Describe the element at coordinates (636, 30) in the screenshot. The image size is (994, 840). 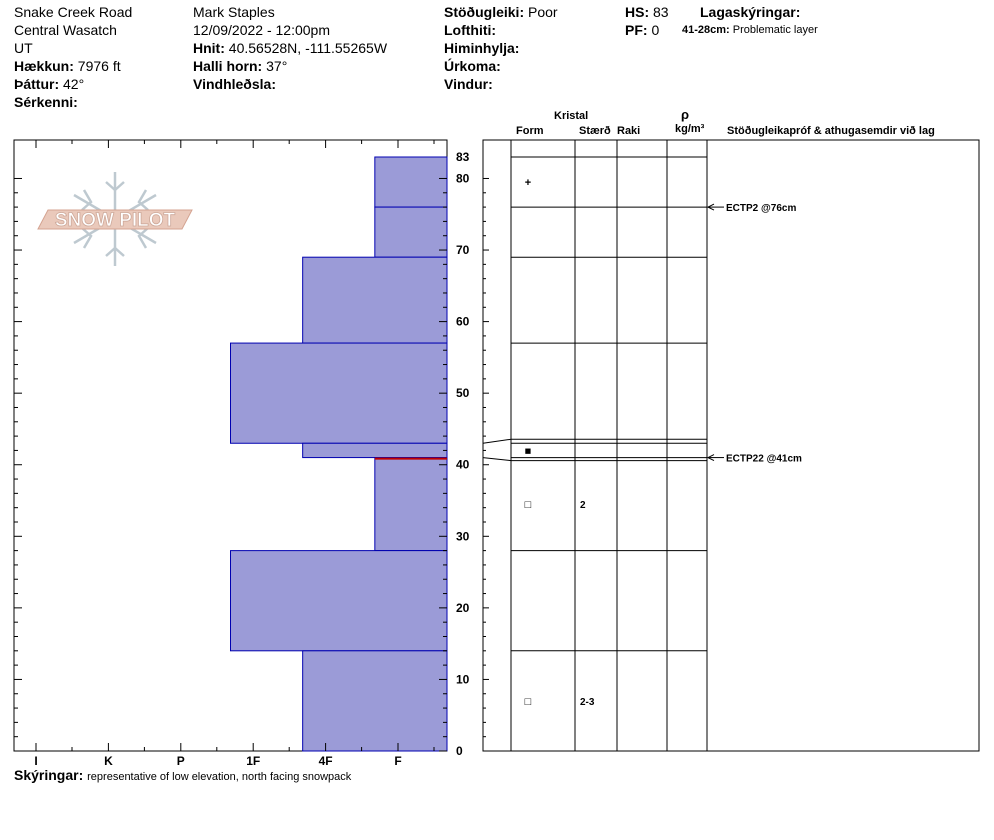
I see `pf-label: PF:` at that location.